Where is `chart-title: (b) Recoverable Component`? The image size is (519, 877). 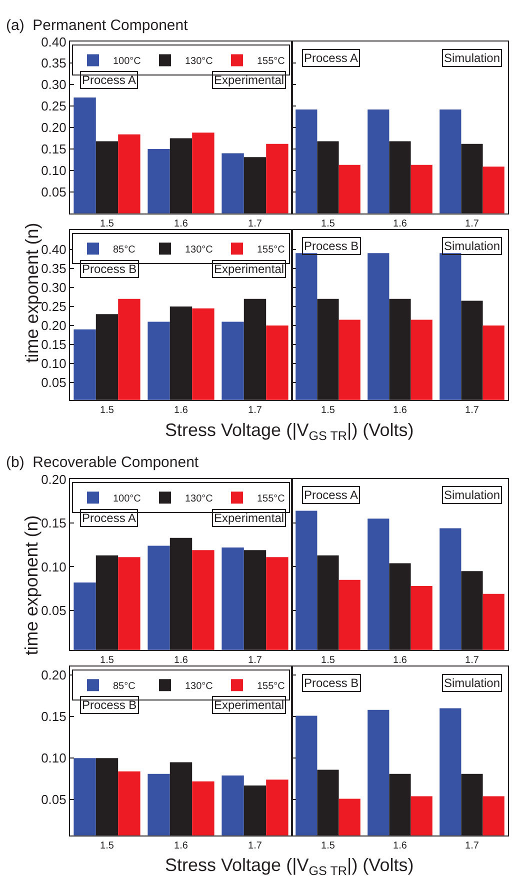 chart-title: (b) Recoverable Component is located at coordinates (103, 462).